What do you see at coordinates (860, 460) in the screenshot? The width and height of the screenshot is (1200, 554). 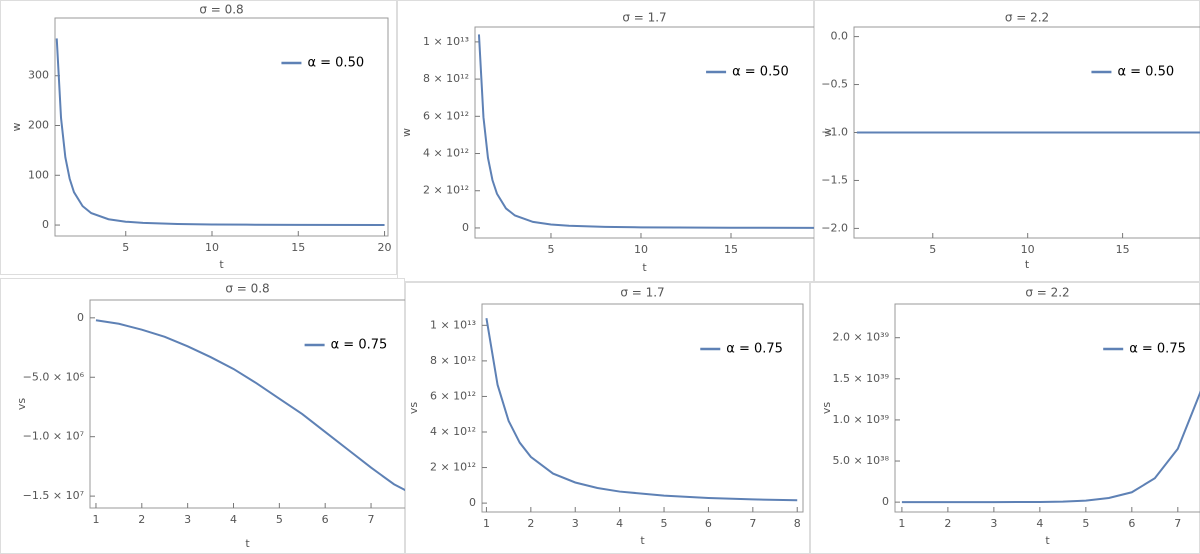 I see `y-tick-label: 5.0 × 10³⁸` at bounding box center [860, 460].